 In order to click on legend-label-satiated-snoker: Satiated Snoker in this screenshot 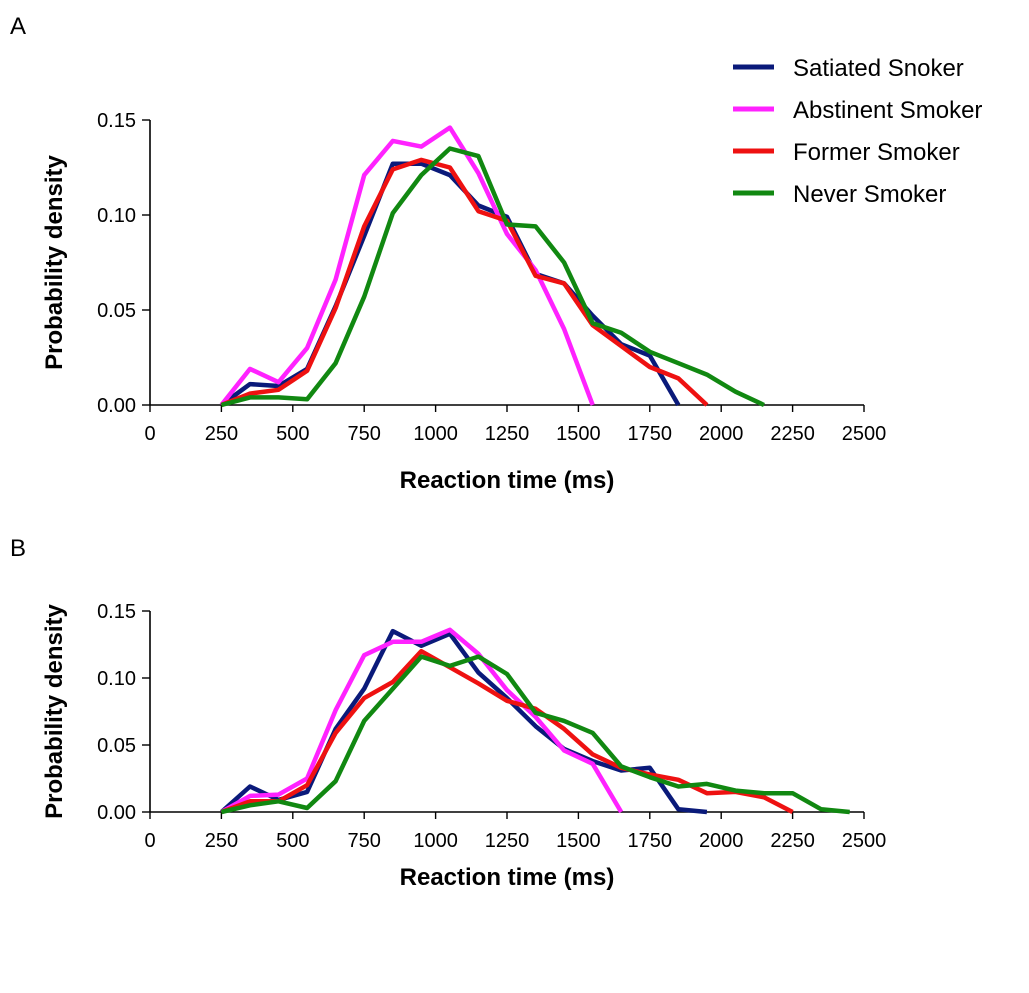, I will do `click(878, 68)`.